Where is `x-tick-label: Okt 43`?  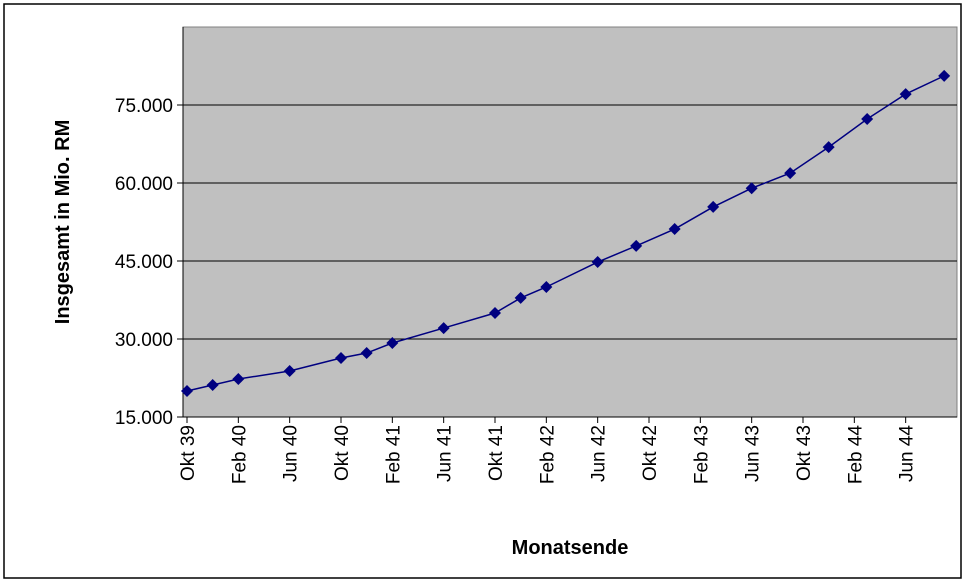
x-tick-label: Okt 43 is located at coordinates (804, 453).